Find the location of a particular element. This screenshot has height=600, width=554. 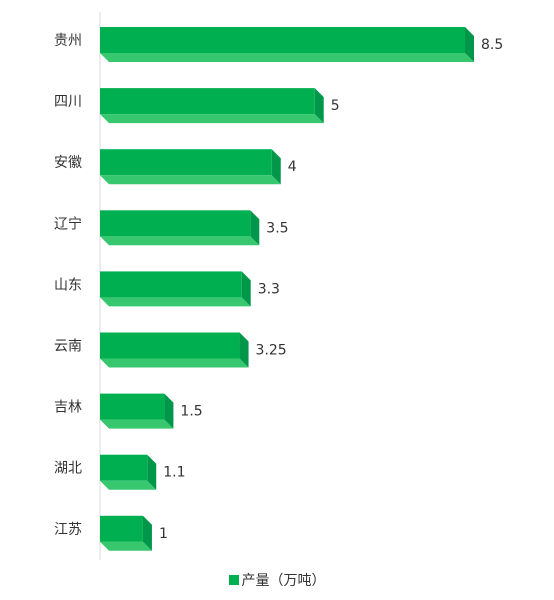

data-label: 5 is located at coordinates (335, 106).